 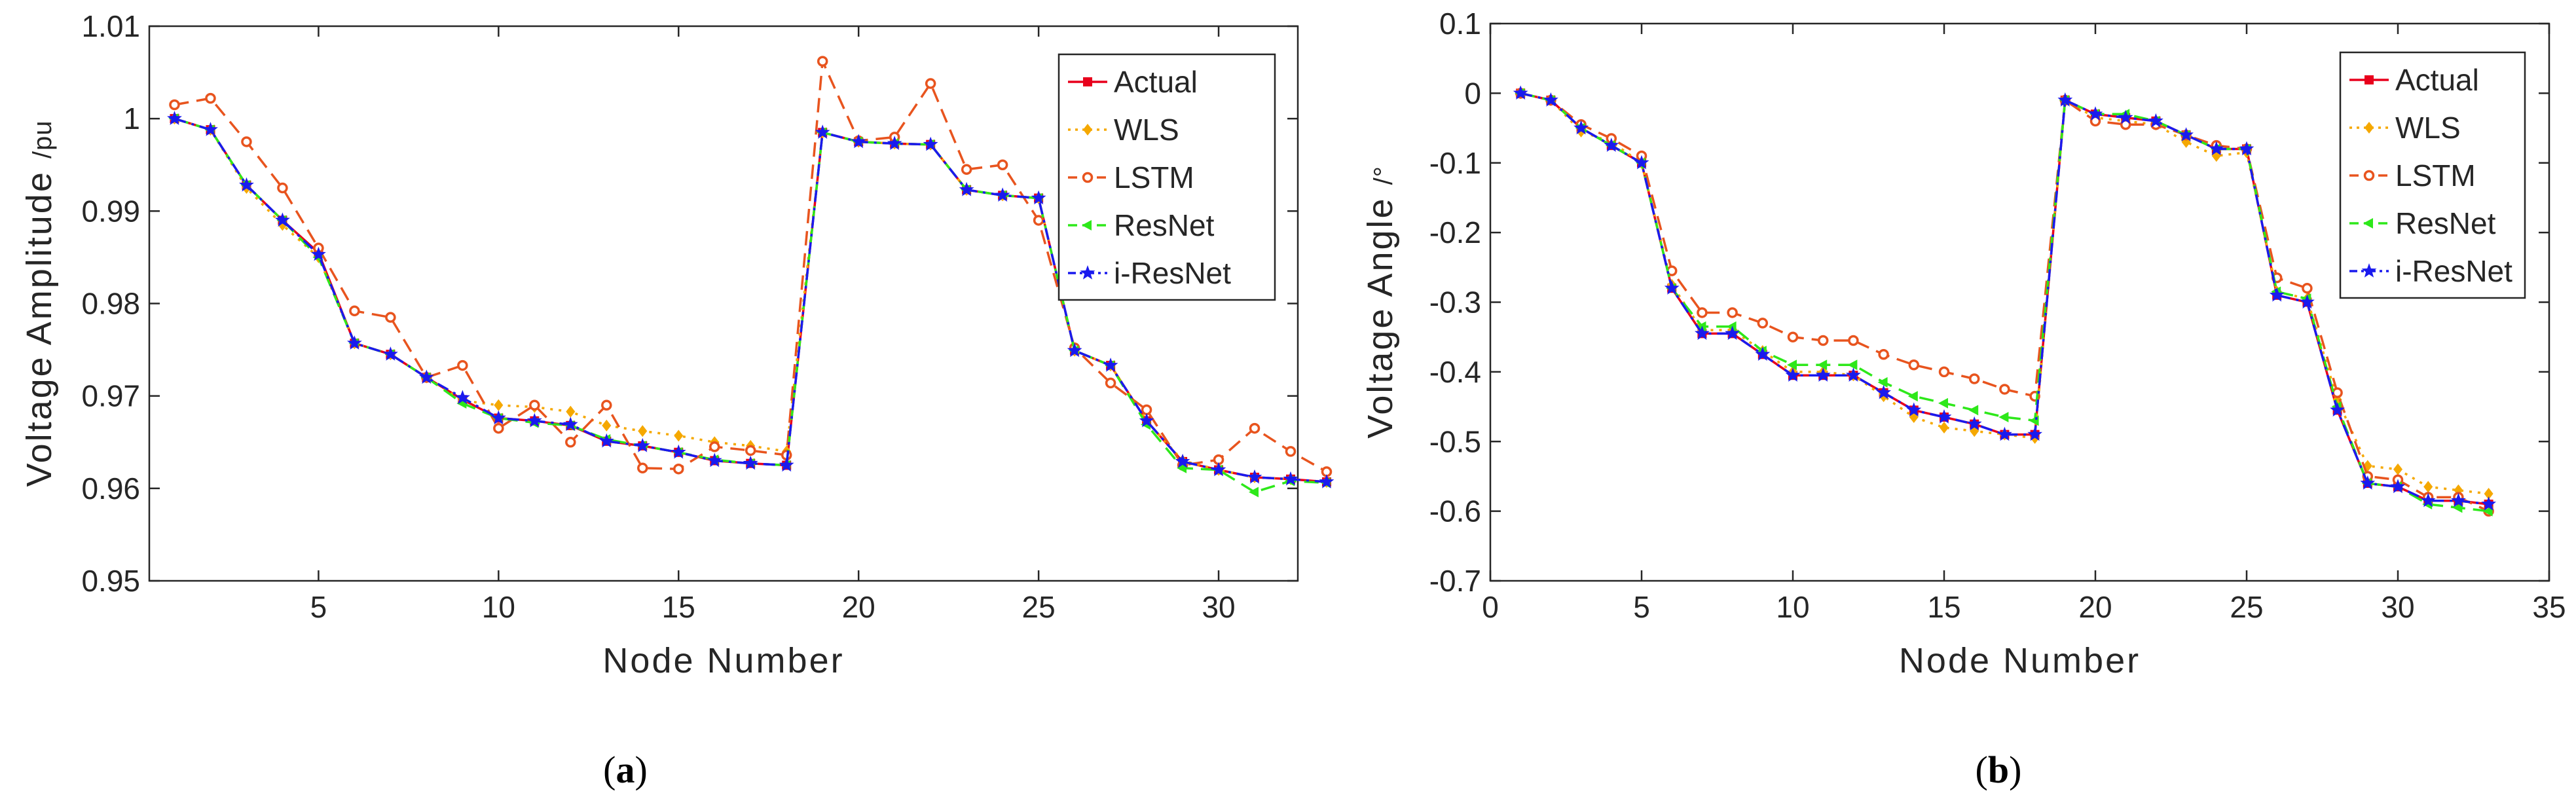 I want to click on y-tick-label: -0.6, so click(x=1455, y=511).